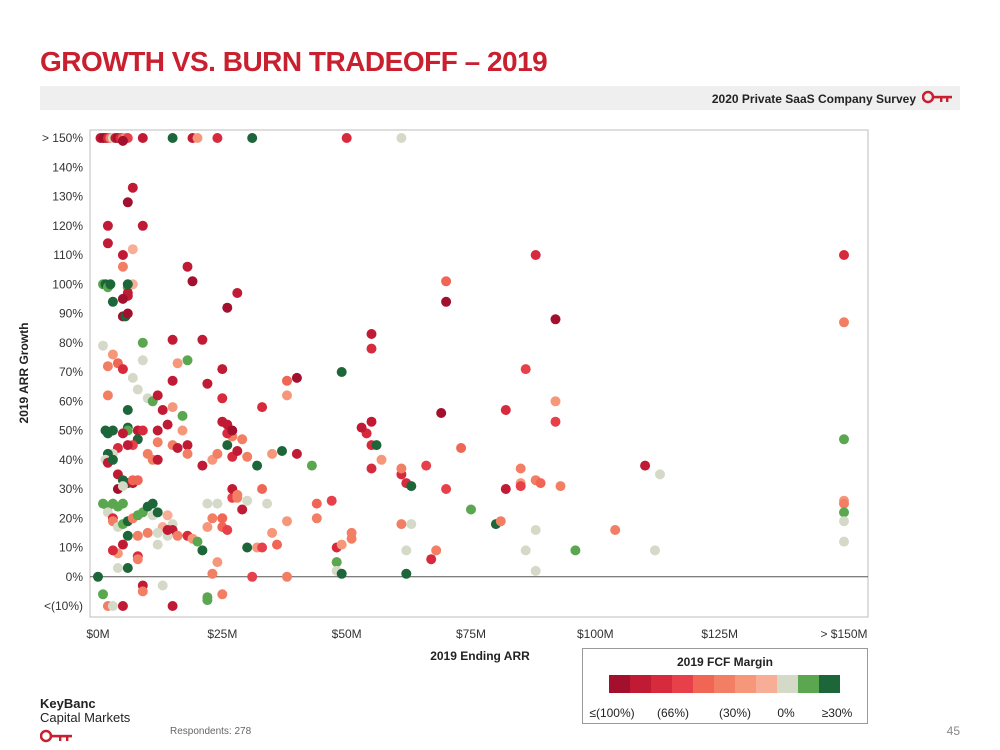 The height and width of the screenshot is (750, 1000). Describe the element at coordinates (724, 684) in the screenshot. I see `legend-color-scale` at that location.